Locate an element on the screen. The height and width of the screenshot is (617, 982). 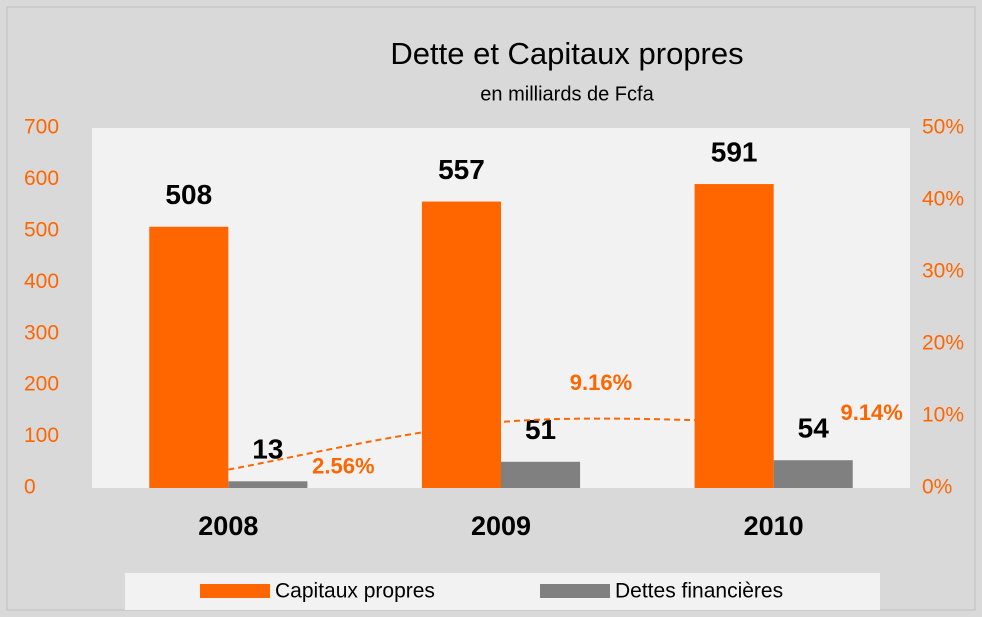
x-tick-label: 2008 is located at coordinates (228, 526).